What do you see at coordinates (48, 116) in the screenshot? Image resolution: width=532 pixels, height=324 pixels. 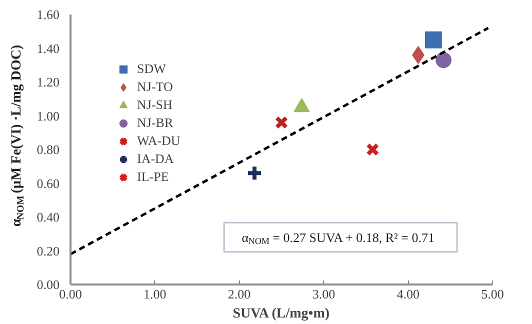 I see `y-tick-label: 1.00` at bounding box center [48, 116].